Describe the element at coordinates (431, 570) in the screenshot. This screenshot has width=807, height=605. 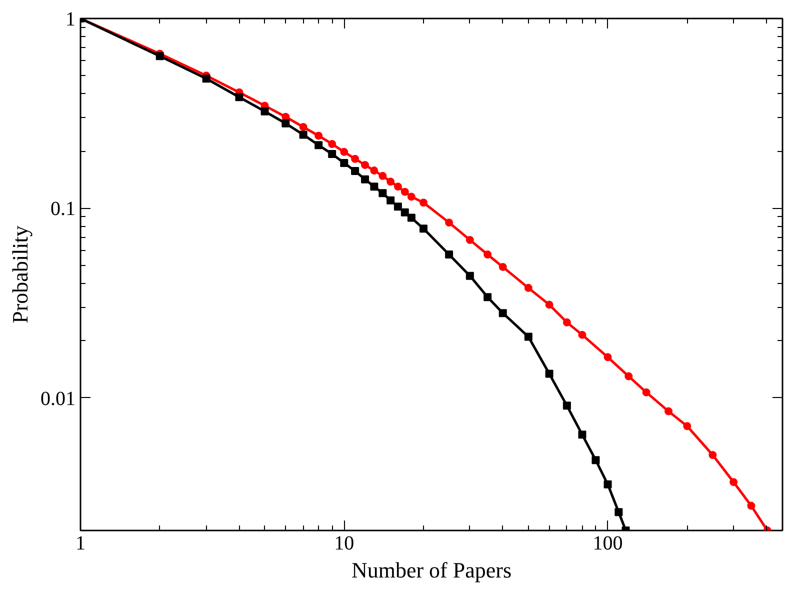
I see `x-axis-title: Number of Papers` at that location.